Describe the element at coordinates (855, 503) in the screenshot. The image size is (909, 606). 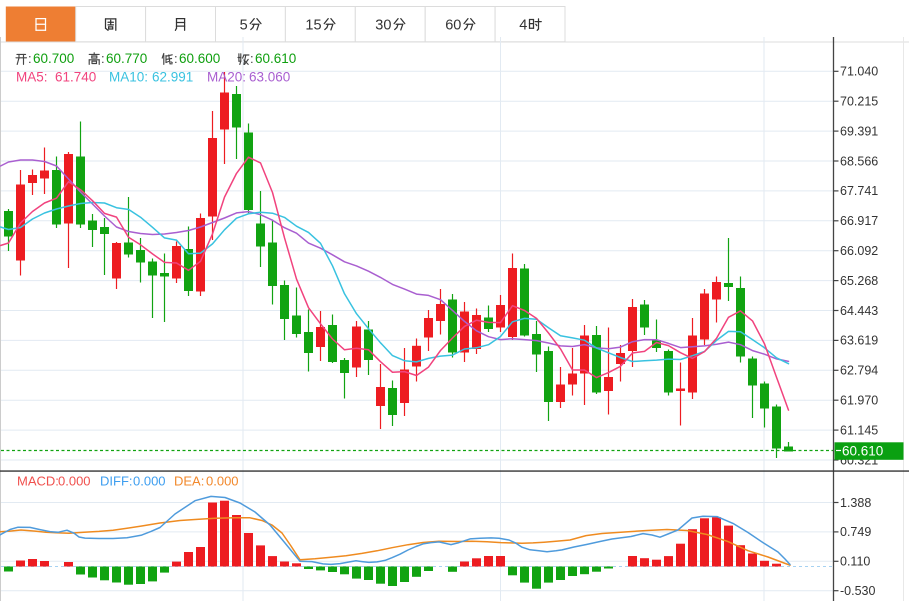
I see `svg-text: 1.388` at that location.